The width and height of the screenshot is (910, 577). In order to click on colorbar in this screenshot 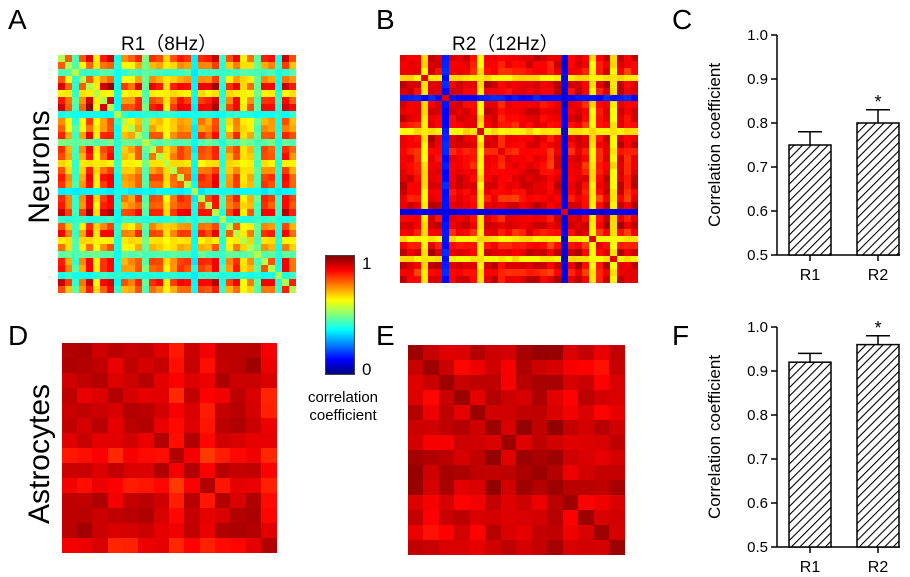, I will do `click(340, 315)`.